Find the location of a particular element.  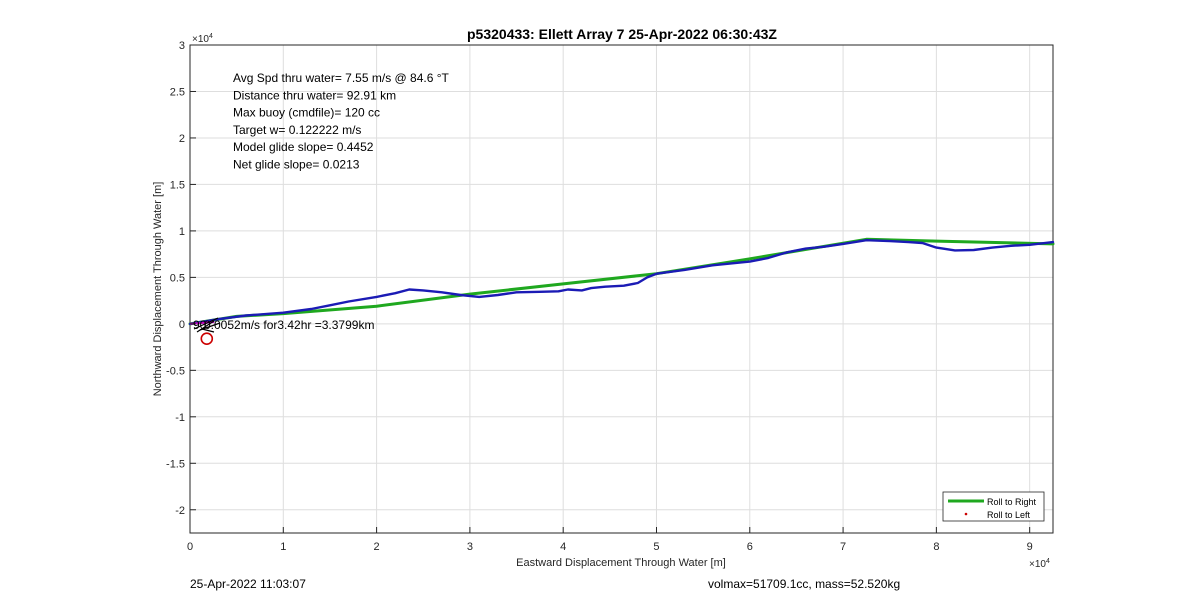

y-tick-label: -2 is located at coordinates (180, 511).